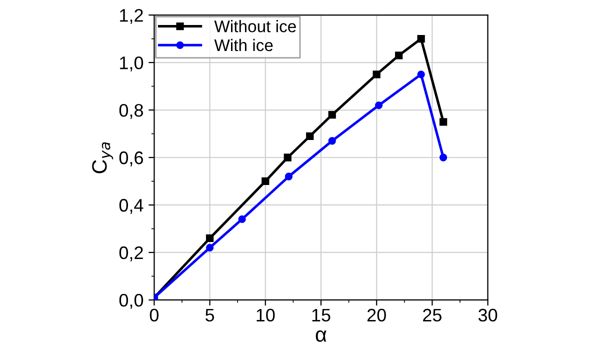 The image size is (600, 350). I want to click on y-tick-label: 1,0, so click(132, 64).